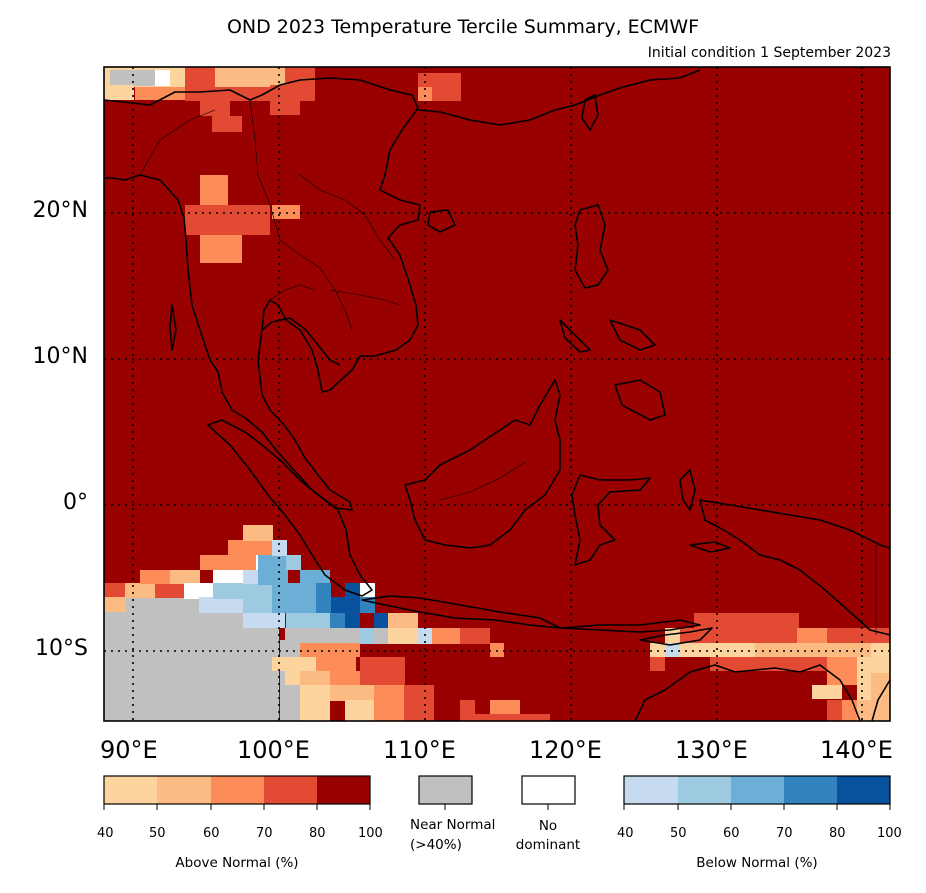  I want to click on above-tick-50: 50, so click(157, 833).